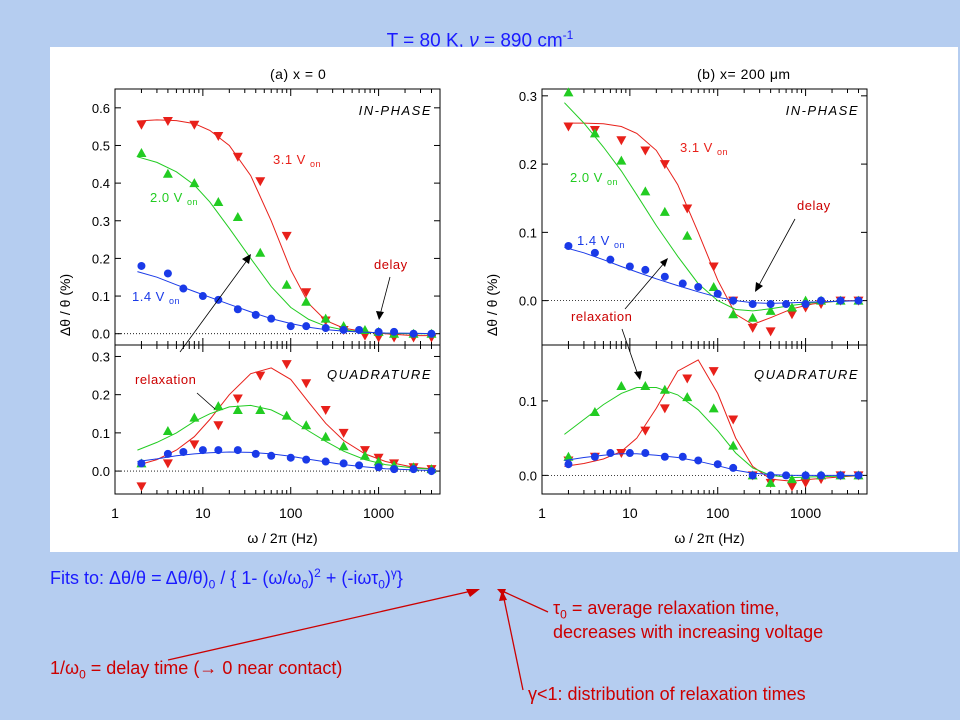  Describe the element at coordinates (688, 610) in the screenshot. I see `tau-note-line1: τ0 = average relaxation time,` at that location.